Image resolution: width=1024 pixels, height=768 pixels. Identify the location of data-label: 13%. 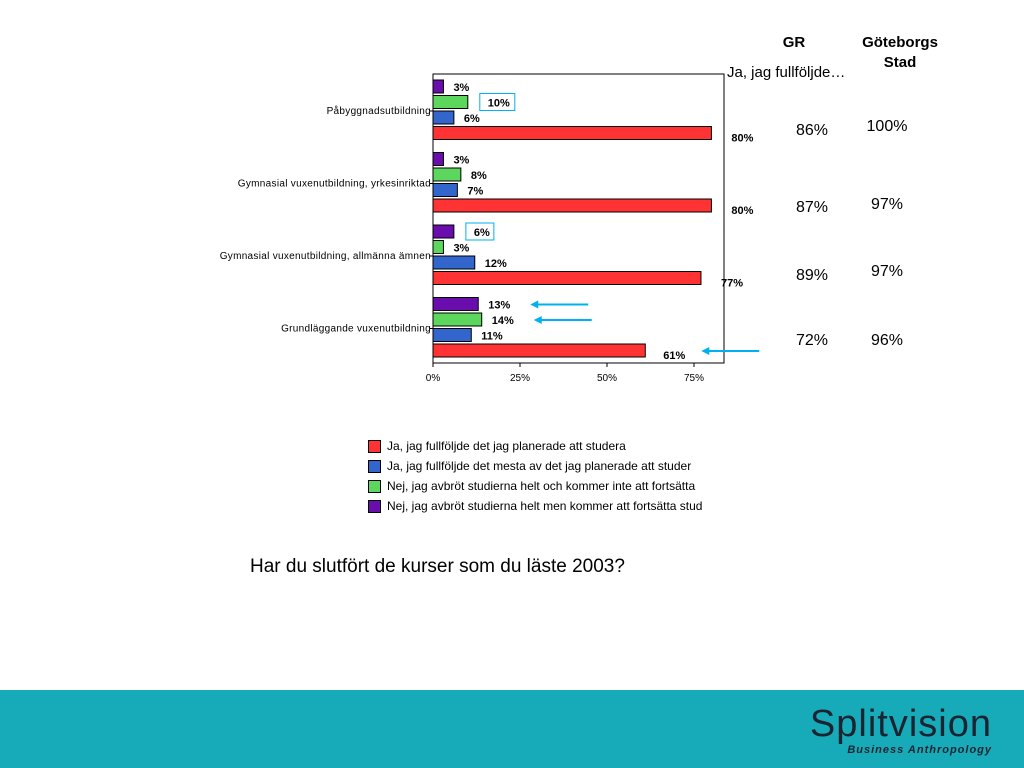
(499, 306).